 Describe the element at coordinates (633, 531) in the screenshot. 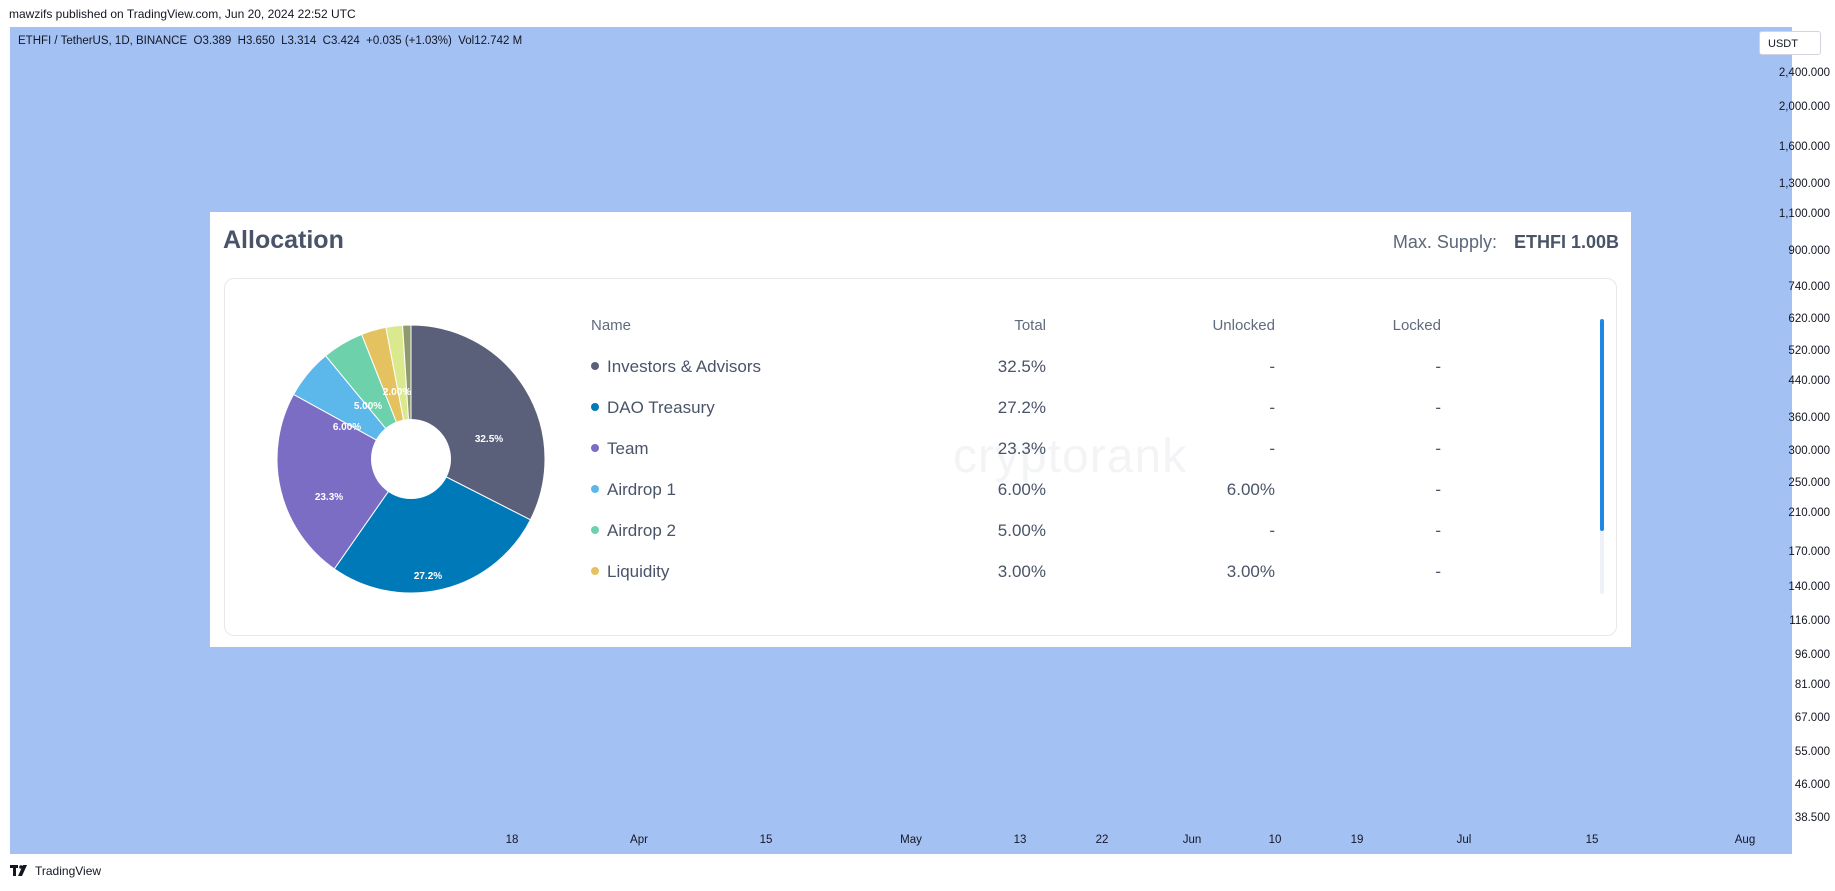

I see `row-name-cell: Airdrop 2` at that location.